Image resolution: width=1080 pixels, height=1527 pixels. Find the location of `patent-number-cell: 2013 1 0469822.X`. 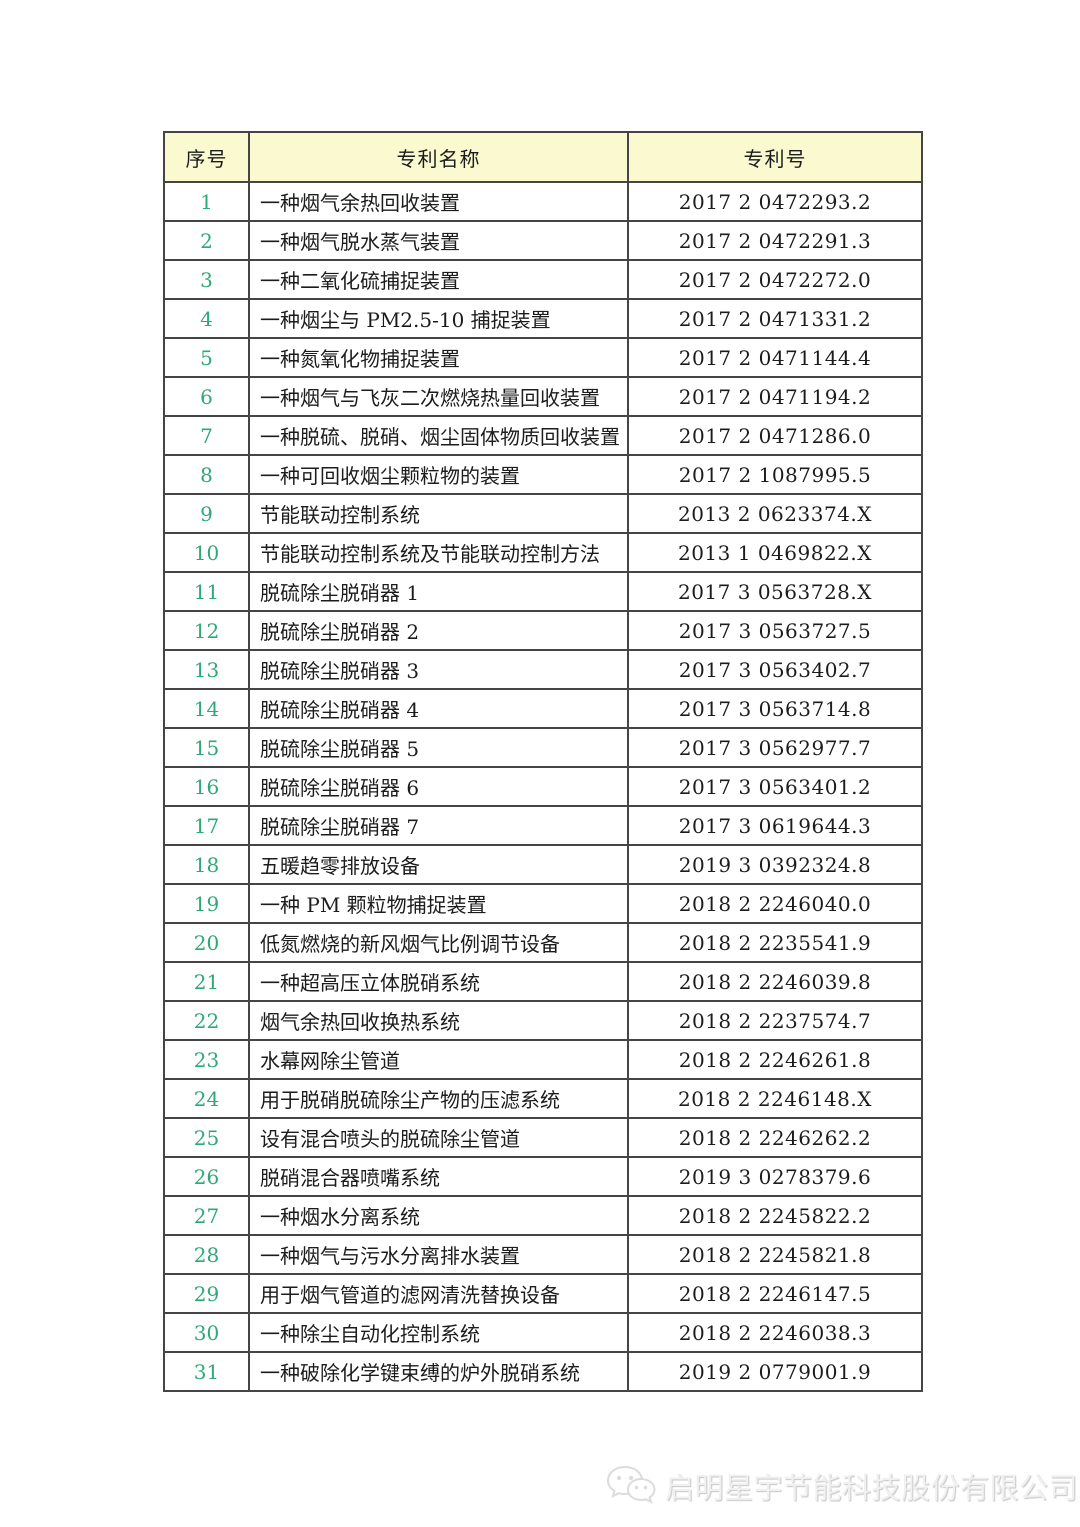

patent-number-cell: 2013 1 0469822.X is located at coordinates (775, 552).